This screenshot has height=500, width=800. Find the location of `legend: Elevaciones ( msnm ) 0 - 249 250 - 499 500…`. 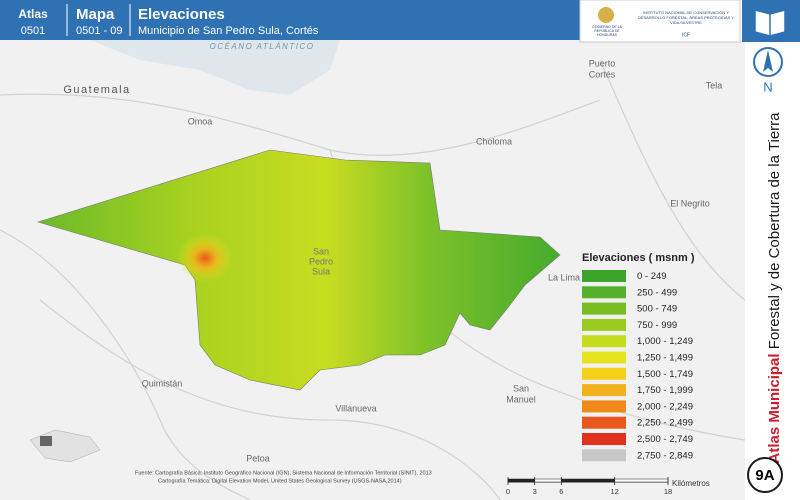

legend: Elevaciones ( msnm ) 0 - 249 250 - 499 500… is located at coordinates (638, 356).